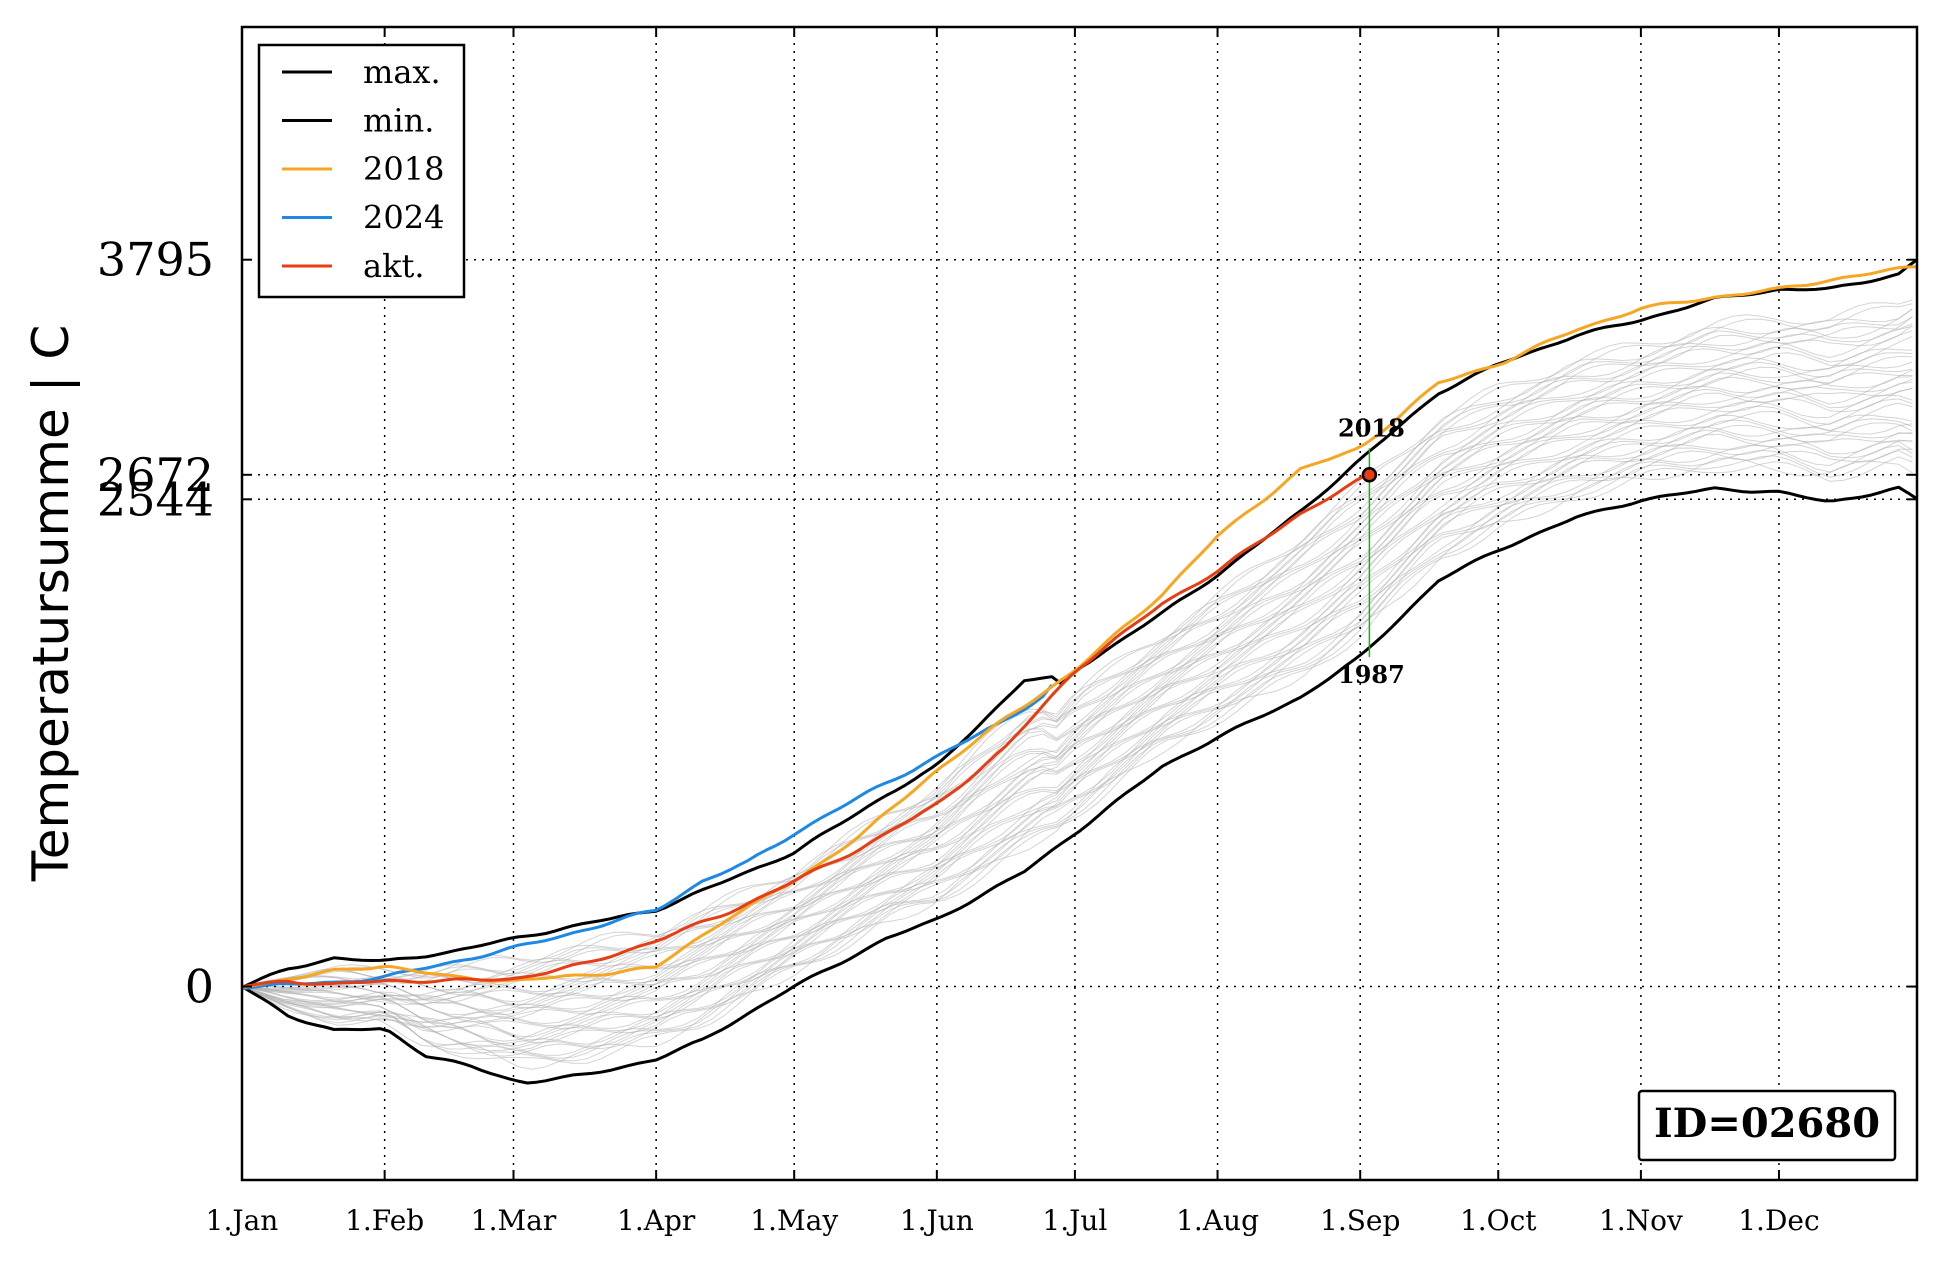 This screenshot has height=1262, width=1942. I want to click on x-tick-label: 1.Oct, so click(1498, 1220).